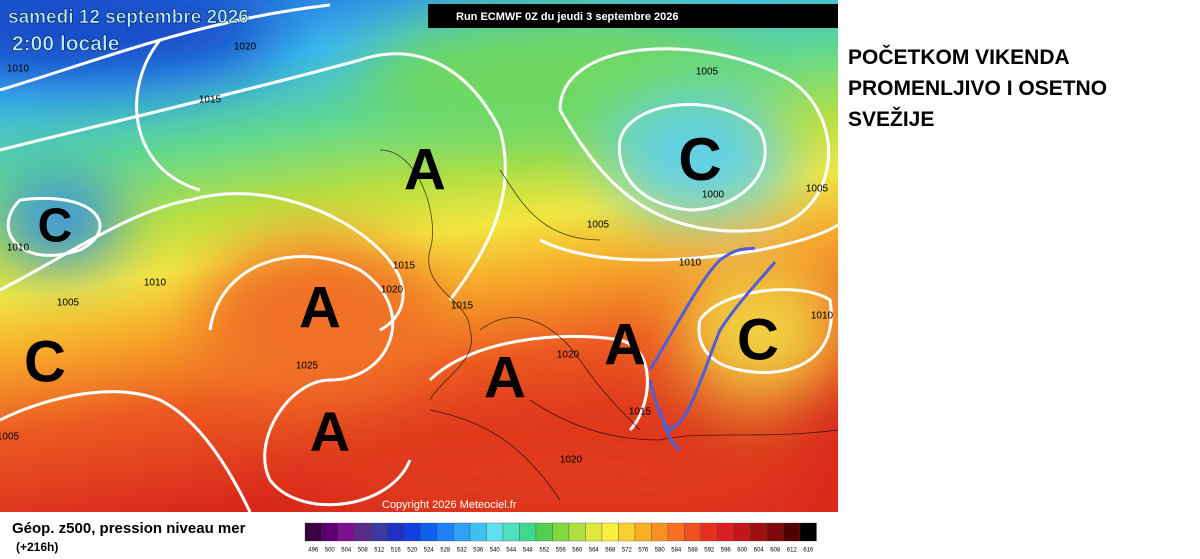 The width and height of the screenshot is (1200, 559). What do you see at coordinates (412, 551) in the screenshot?
I see `scale-label: 520` at bounding box center [412, 551].